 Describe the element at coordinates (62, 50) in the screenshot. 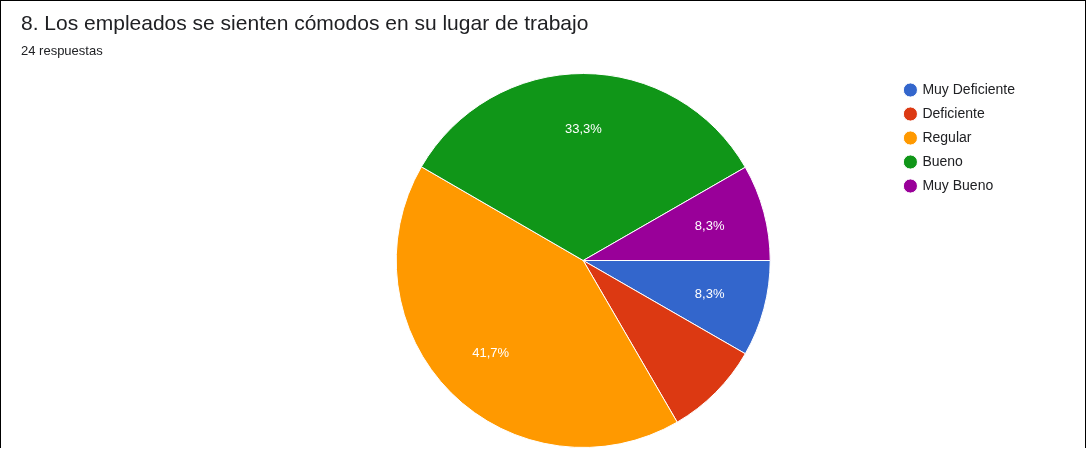

I see `text: 24 respuestas` at that location.